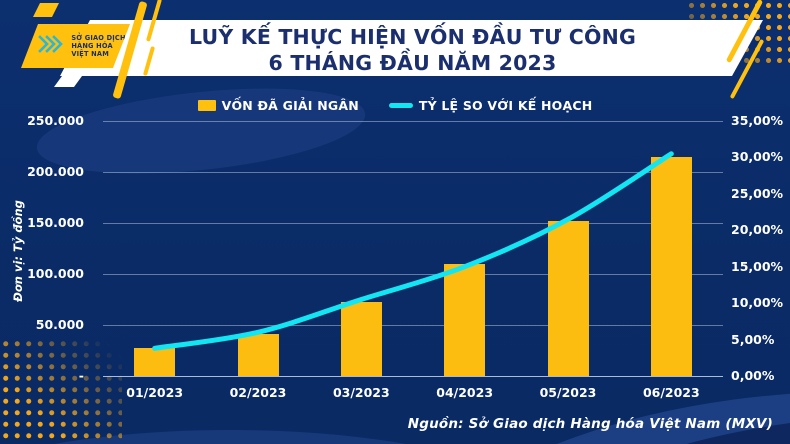 This screenshot has width=790, height=444. I want to click on x-axis-label-05/2023: 05/2023, so click(568, 392).